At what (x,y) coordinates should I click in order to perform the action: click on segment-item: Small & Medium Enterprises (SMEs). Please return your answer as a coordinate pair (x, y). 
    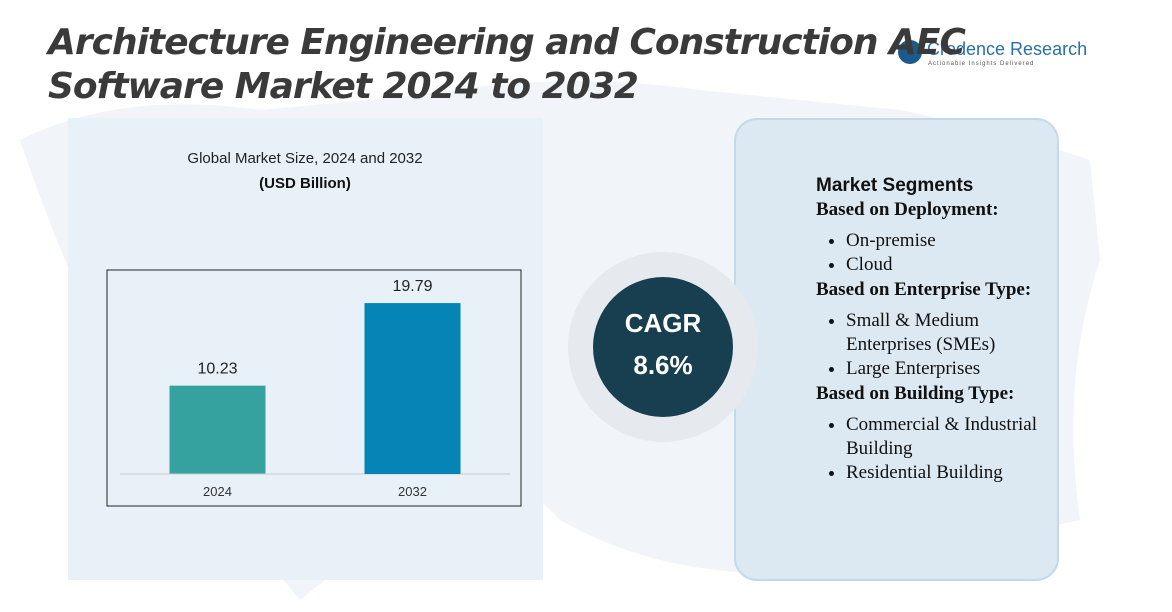
    Looking at the image, I should click on (948, 333).